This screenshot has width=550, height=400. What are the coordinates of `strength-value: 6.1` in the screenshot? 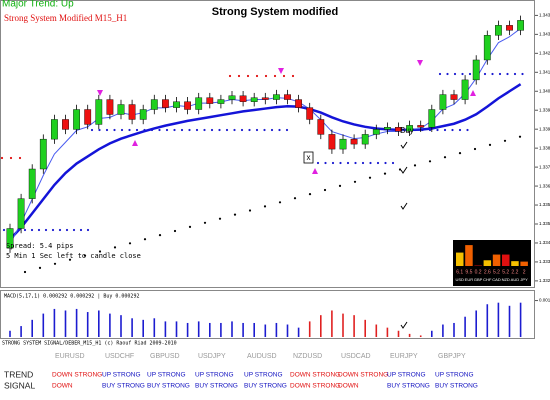 It's located at (459, 272).